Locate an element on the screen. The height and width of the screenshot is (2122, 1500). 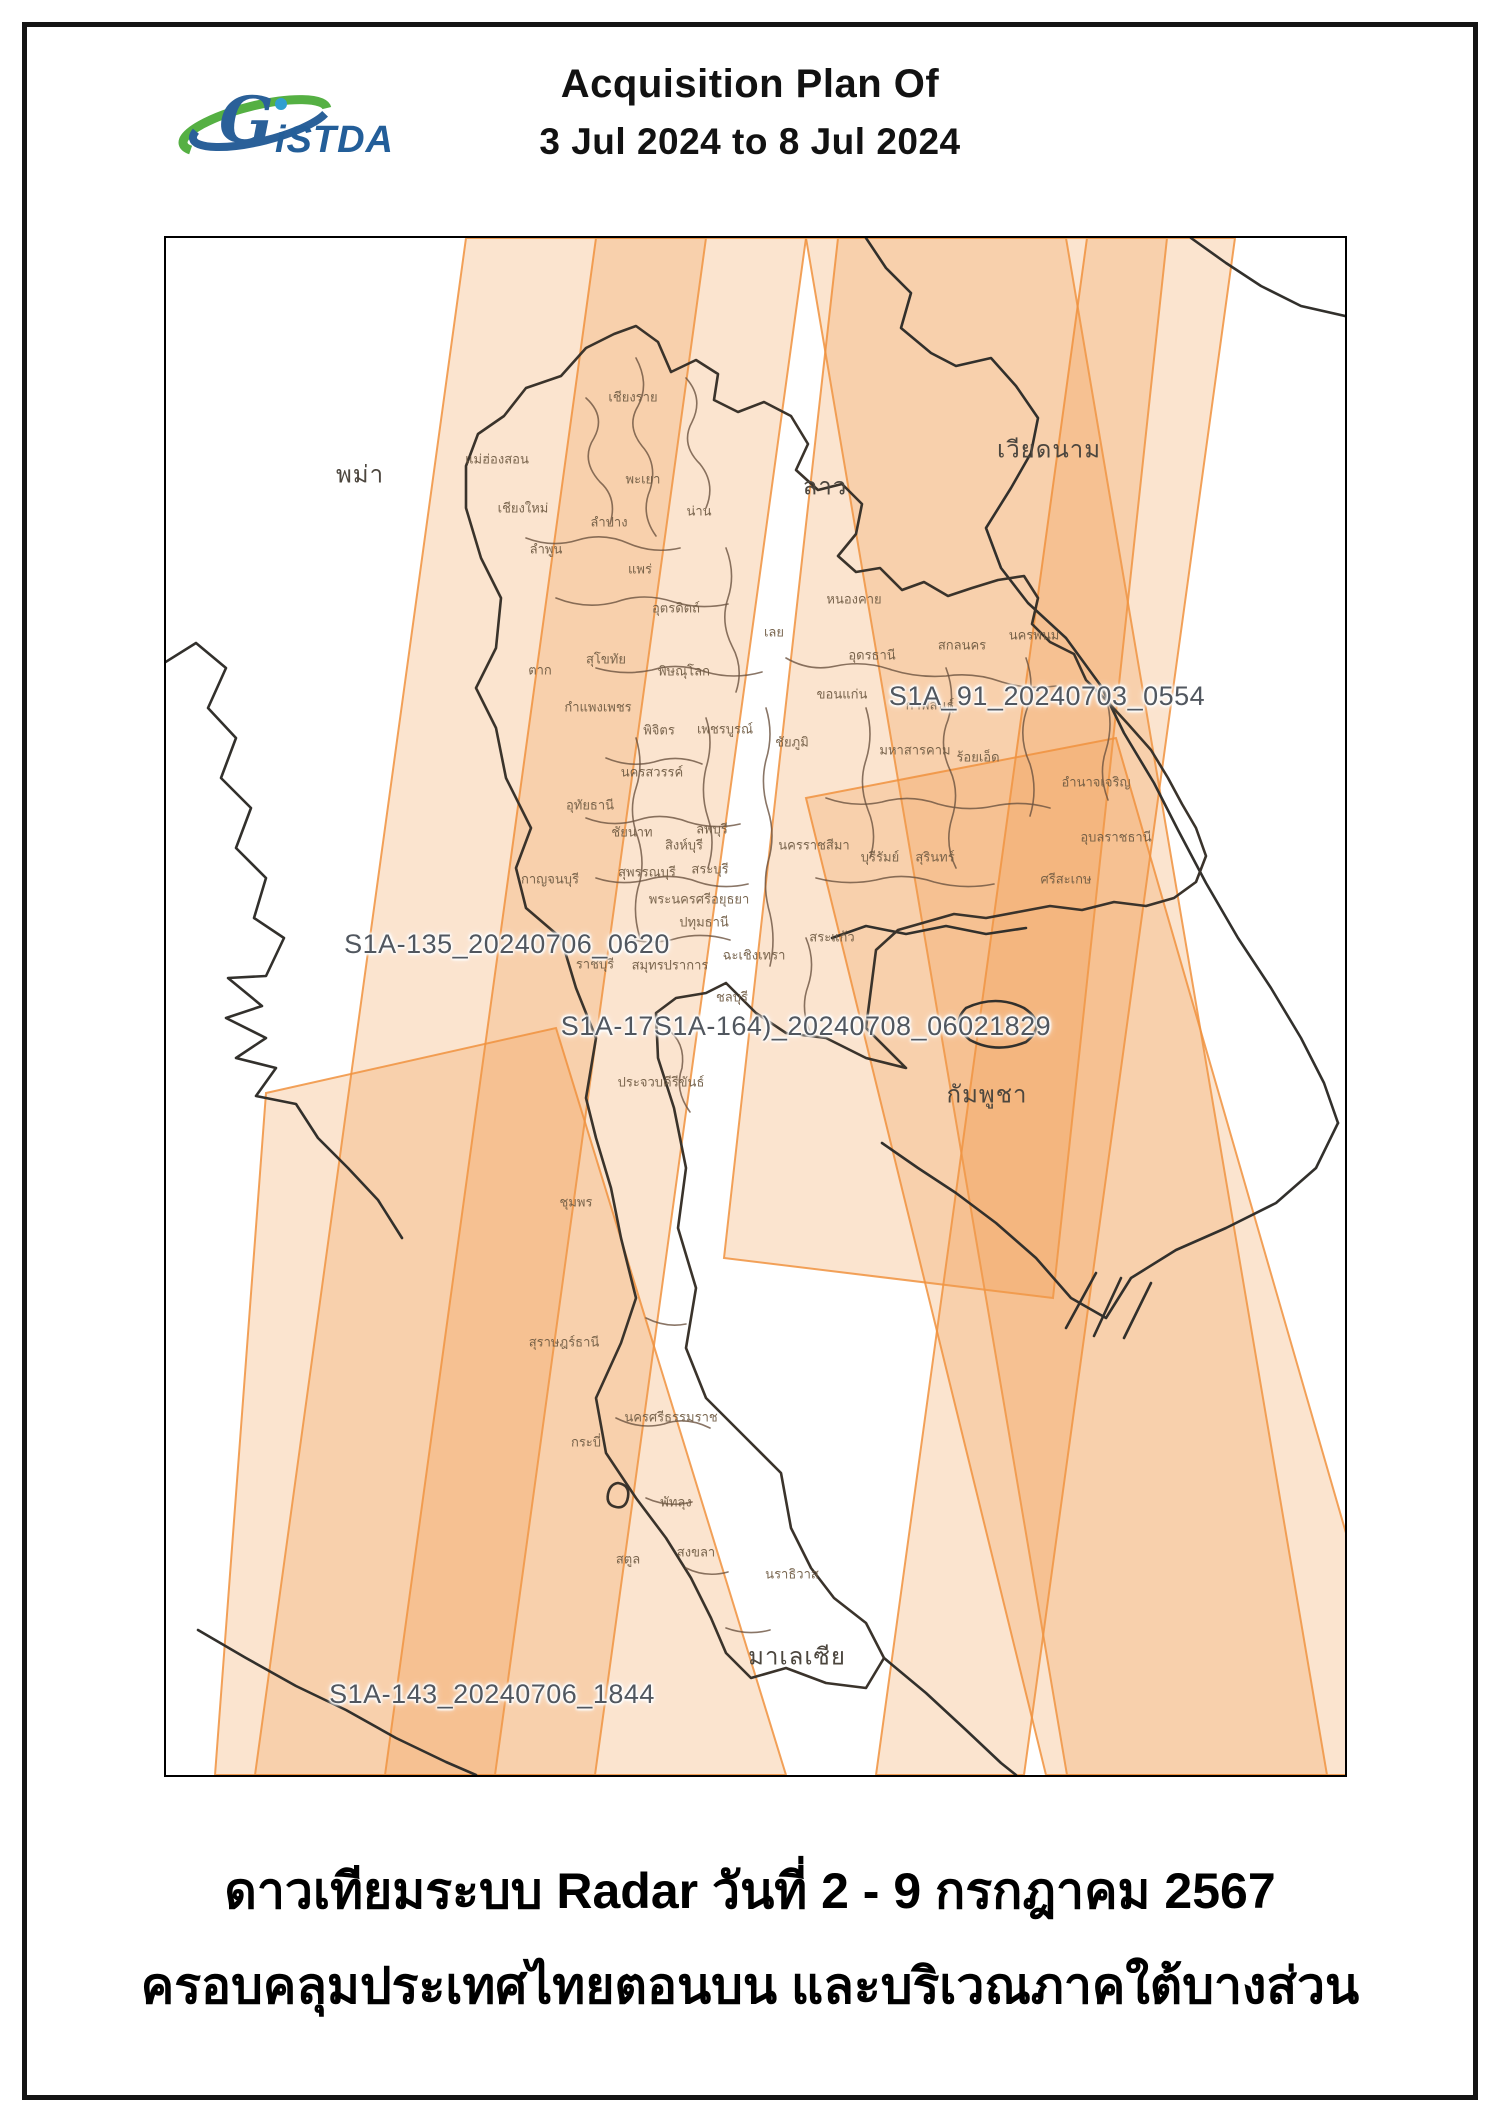
country-label: พม่า is located at coordinates (360, 475).